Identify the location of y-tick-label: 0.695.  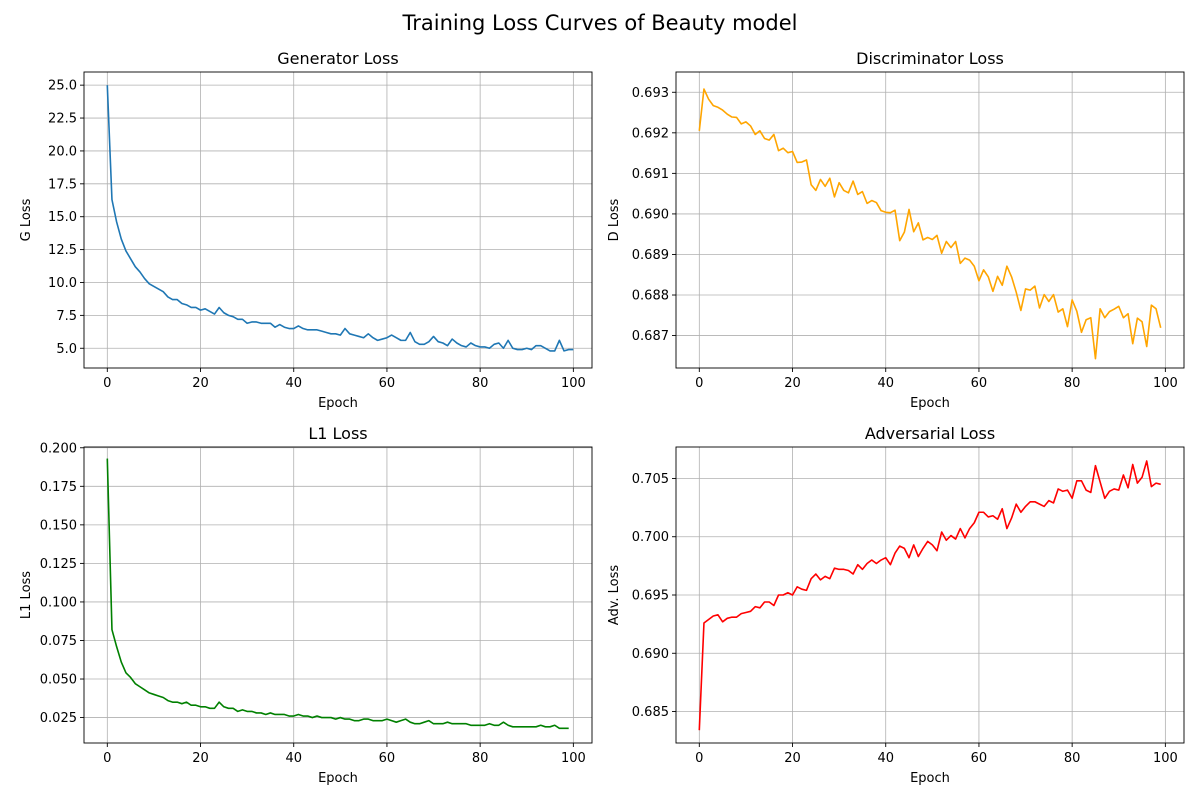
(650, 596).